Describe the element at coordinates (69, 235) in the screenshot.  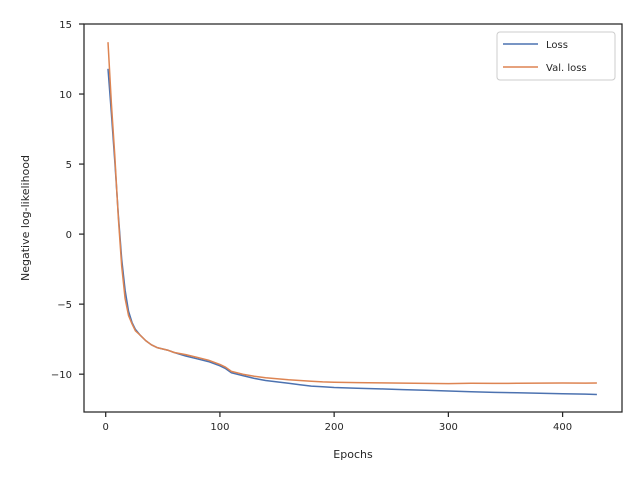
I see `y-tick-label: 0` at that location.